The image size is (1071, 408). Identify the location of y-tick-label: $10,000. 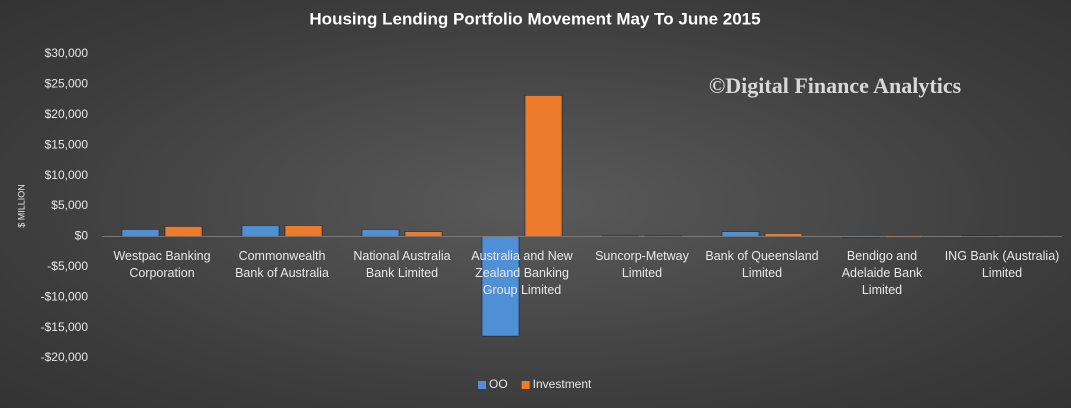
(67, 175).